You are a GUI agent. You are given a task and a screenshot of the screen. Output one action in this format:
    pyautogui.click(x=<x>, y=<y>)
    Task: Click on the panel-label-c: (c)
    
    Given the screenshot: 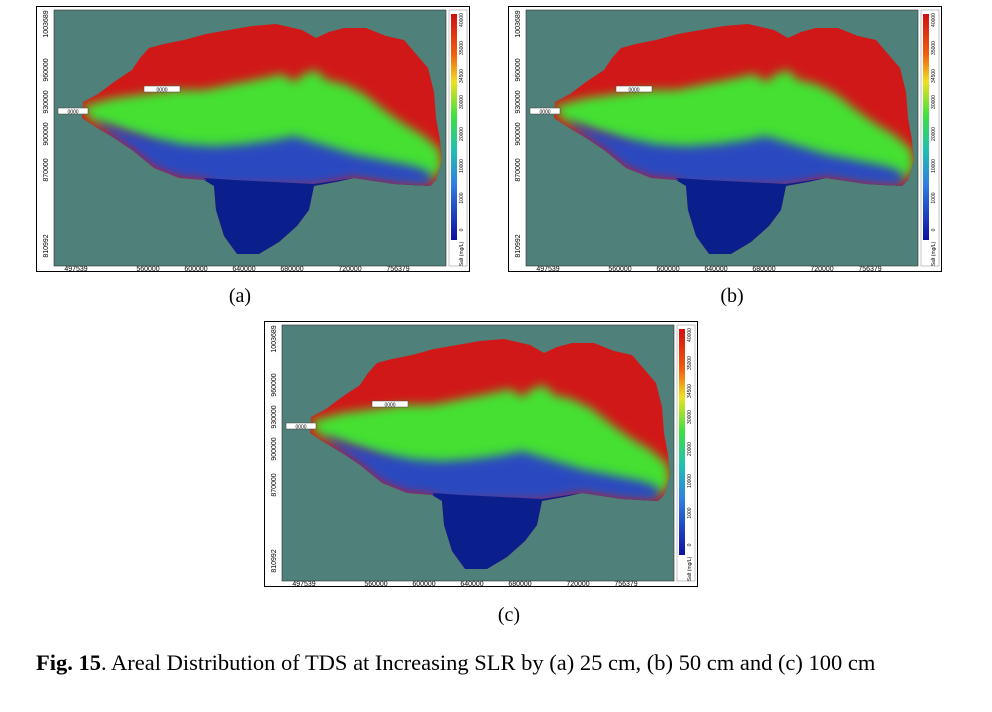 What is the action you would take?
    pyautogui.click(x=509, y=615)
    